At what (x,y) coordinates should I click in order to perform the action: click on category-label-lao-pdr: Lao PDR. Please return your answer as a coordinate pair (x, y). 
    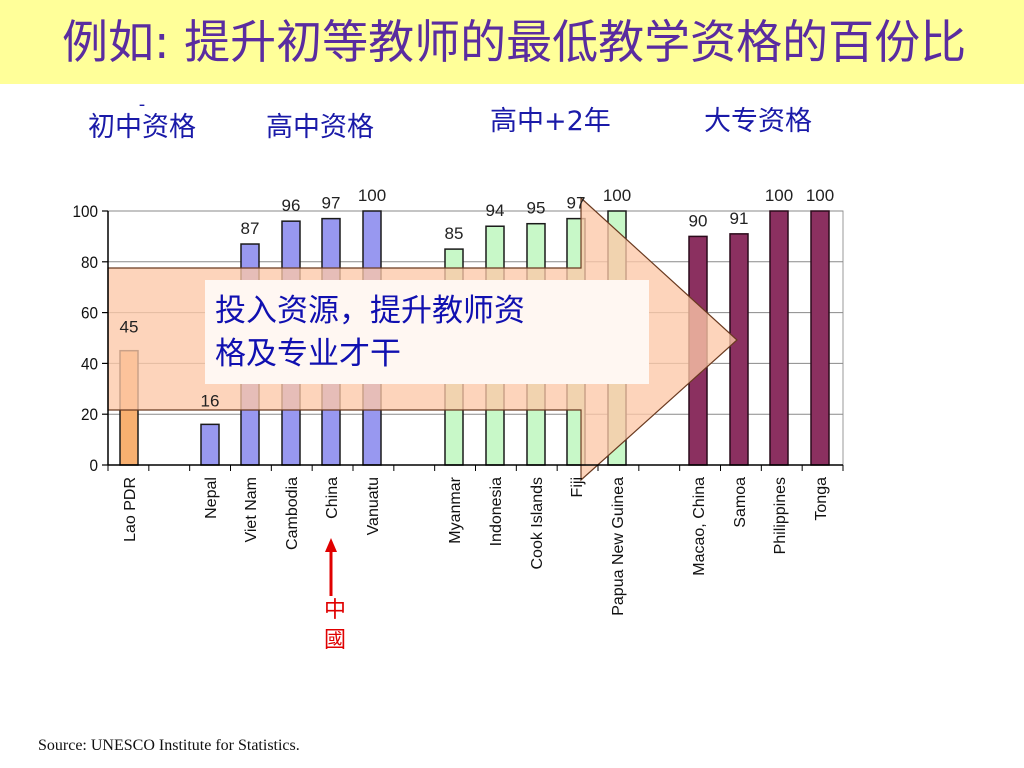
    Looking at the image, I should click on (130, 509).